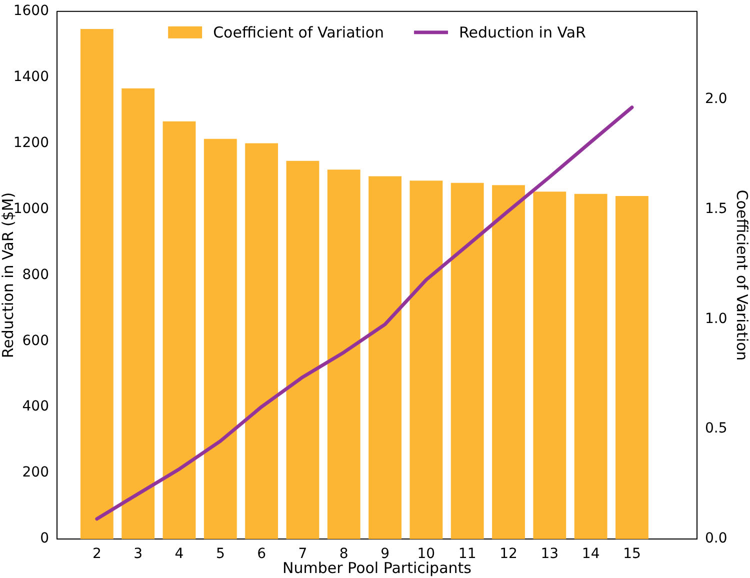 This screenshot has height=578, width=750. Describe the element at coordinates (138, 554) in the screenshot. I see `x-tick-label: 3` at that location.